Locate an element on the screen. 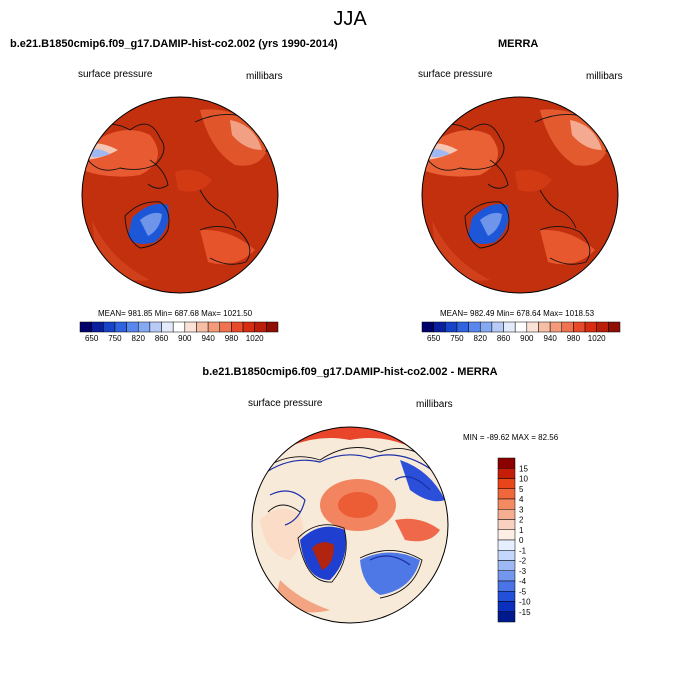  map-diff-contours is located at coordinates (347, 510).